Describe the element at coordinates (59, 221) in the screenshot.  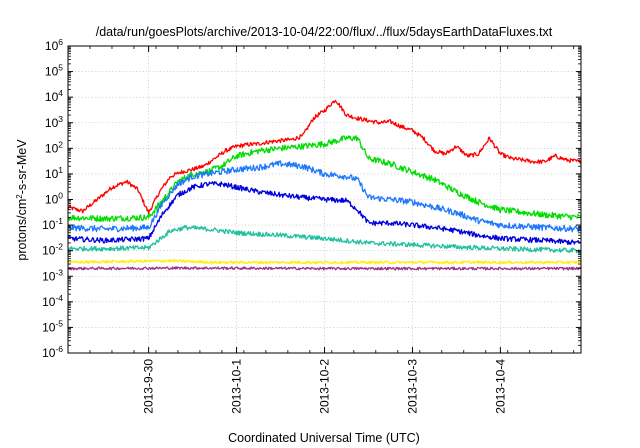
I see `y-tick-exp: -1` at that location.